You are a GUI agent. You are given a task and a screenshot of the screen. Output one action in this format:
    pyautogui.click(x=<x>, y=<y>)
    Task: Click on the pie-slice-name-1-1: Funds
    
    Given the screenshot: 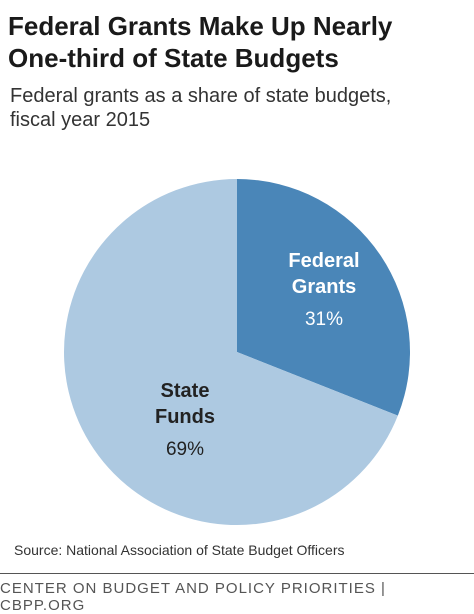 What is the action you would take?
    pyautogui.click(x=185, y=417)
    